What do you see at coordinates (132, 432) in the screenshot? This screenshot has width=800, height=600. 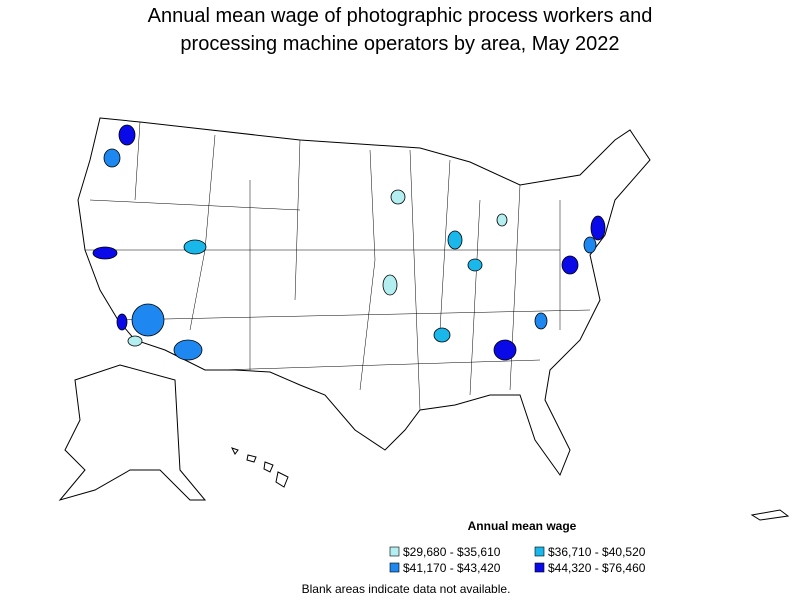 I see `alaska` at bounding box center [132, 432].